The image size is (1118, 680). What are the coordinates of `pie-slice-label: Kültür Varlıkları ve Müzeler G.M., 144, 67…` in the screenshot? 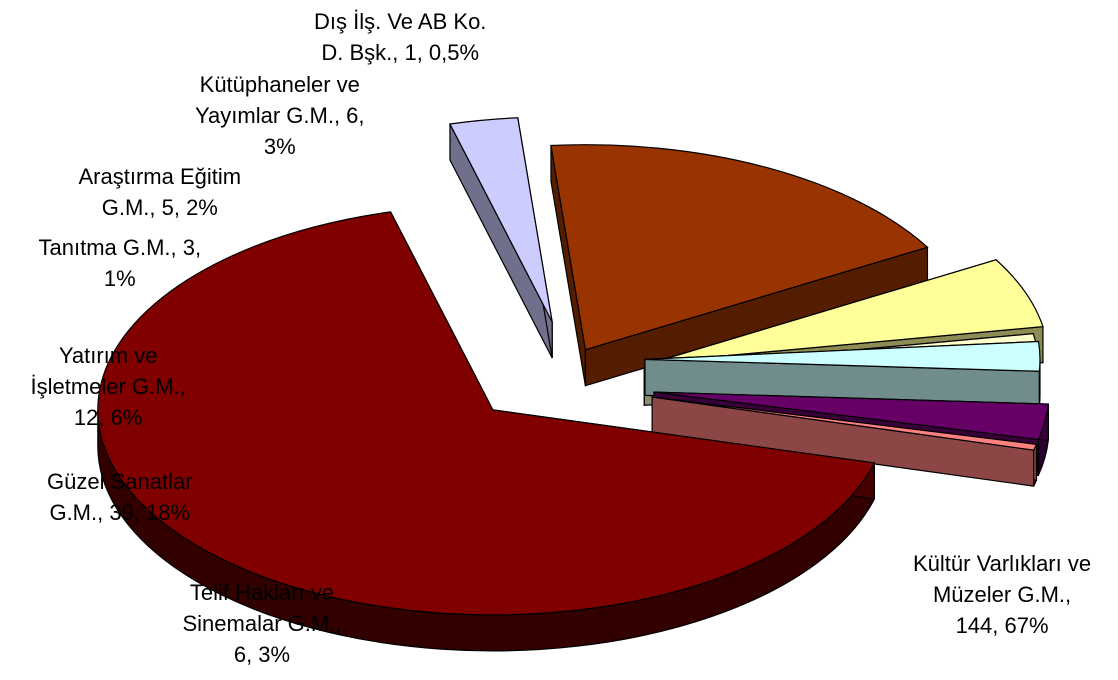 It's located at (1002, 594).